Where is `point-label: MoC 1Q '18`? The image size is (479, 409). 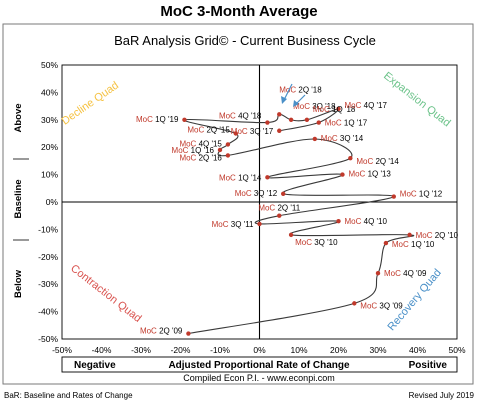 point-label: MoC 1Q '18 is located at coordinates (334, 109).